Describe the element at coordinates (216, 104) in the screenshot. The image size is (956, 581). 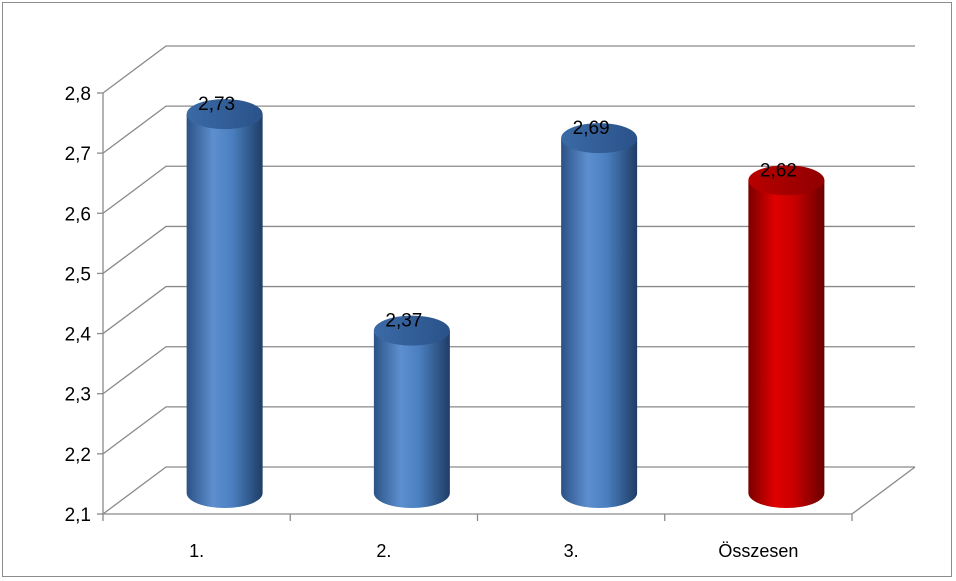
I see `data-label: 2,73` at that location.